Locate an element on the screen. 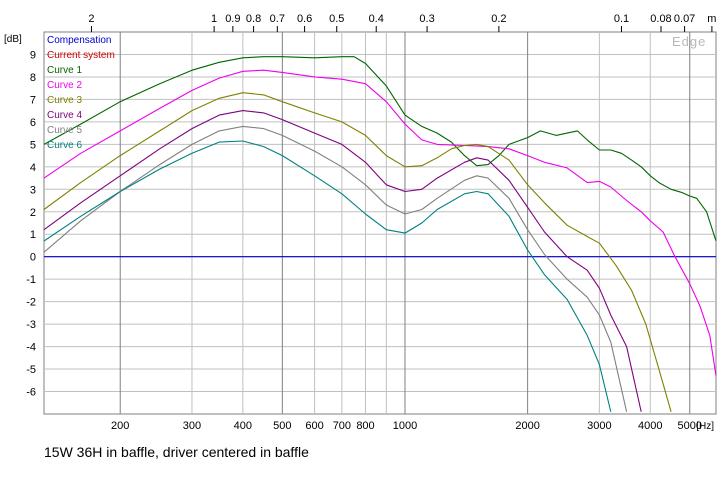  y-axis-label: [dB] is located at coordinates (13, 39).